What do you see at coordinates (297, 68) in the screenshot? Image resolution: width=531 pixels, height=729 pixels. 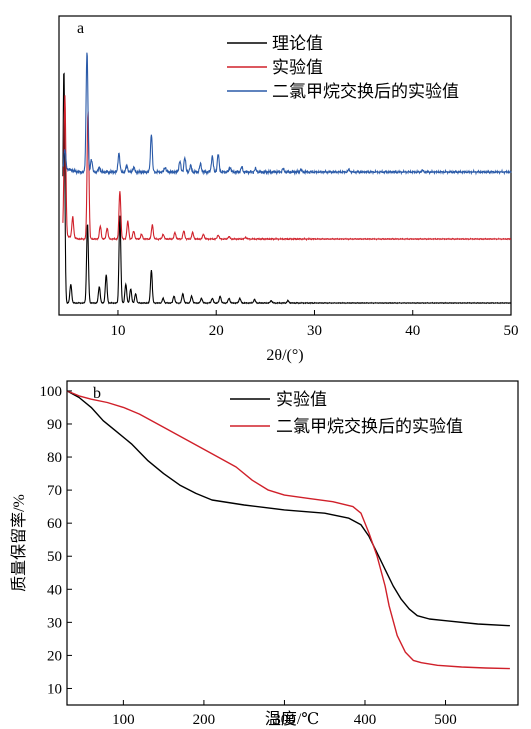 I see `legend-label-experiment: 实验值` at bounding box center [297, 68].